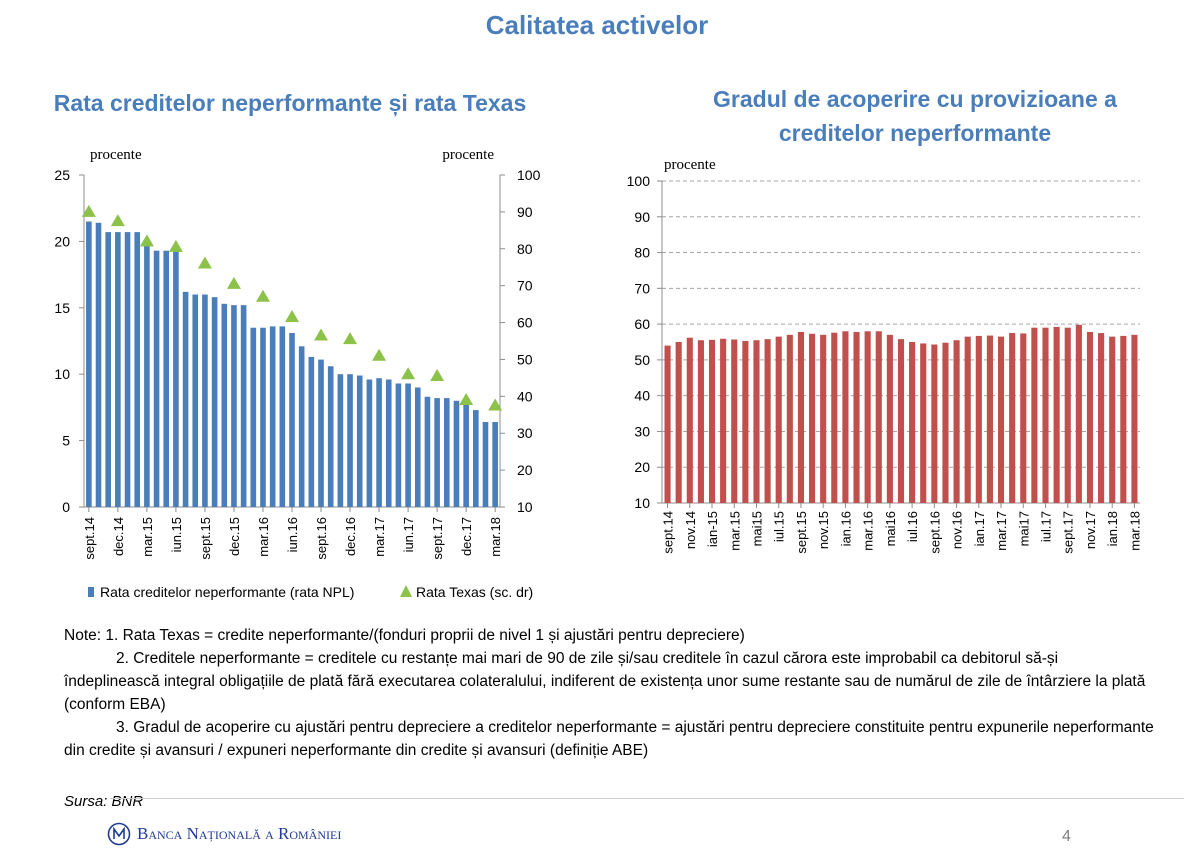  What do you see at coordinates (62, 374) in the screenshot?
I see `left-tick-label: 10` at bounding box center [62, 374].